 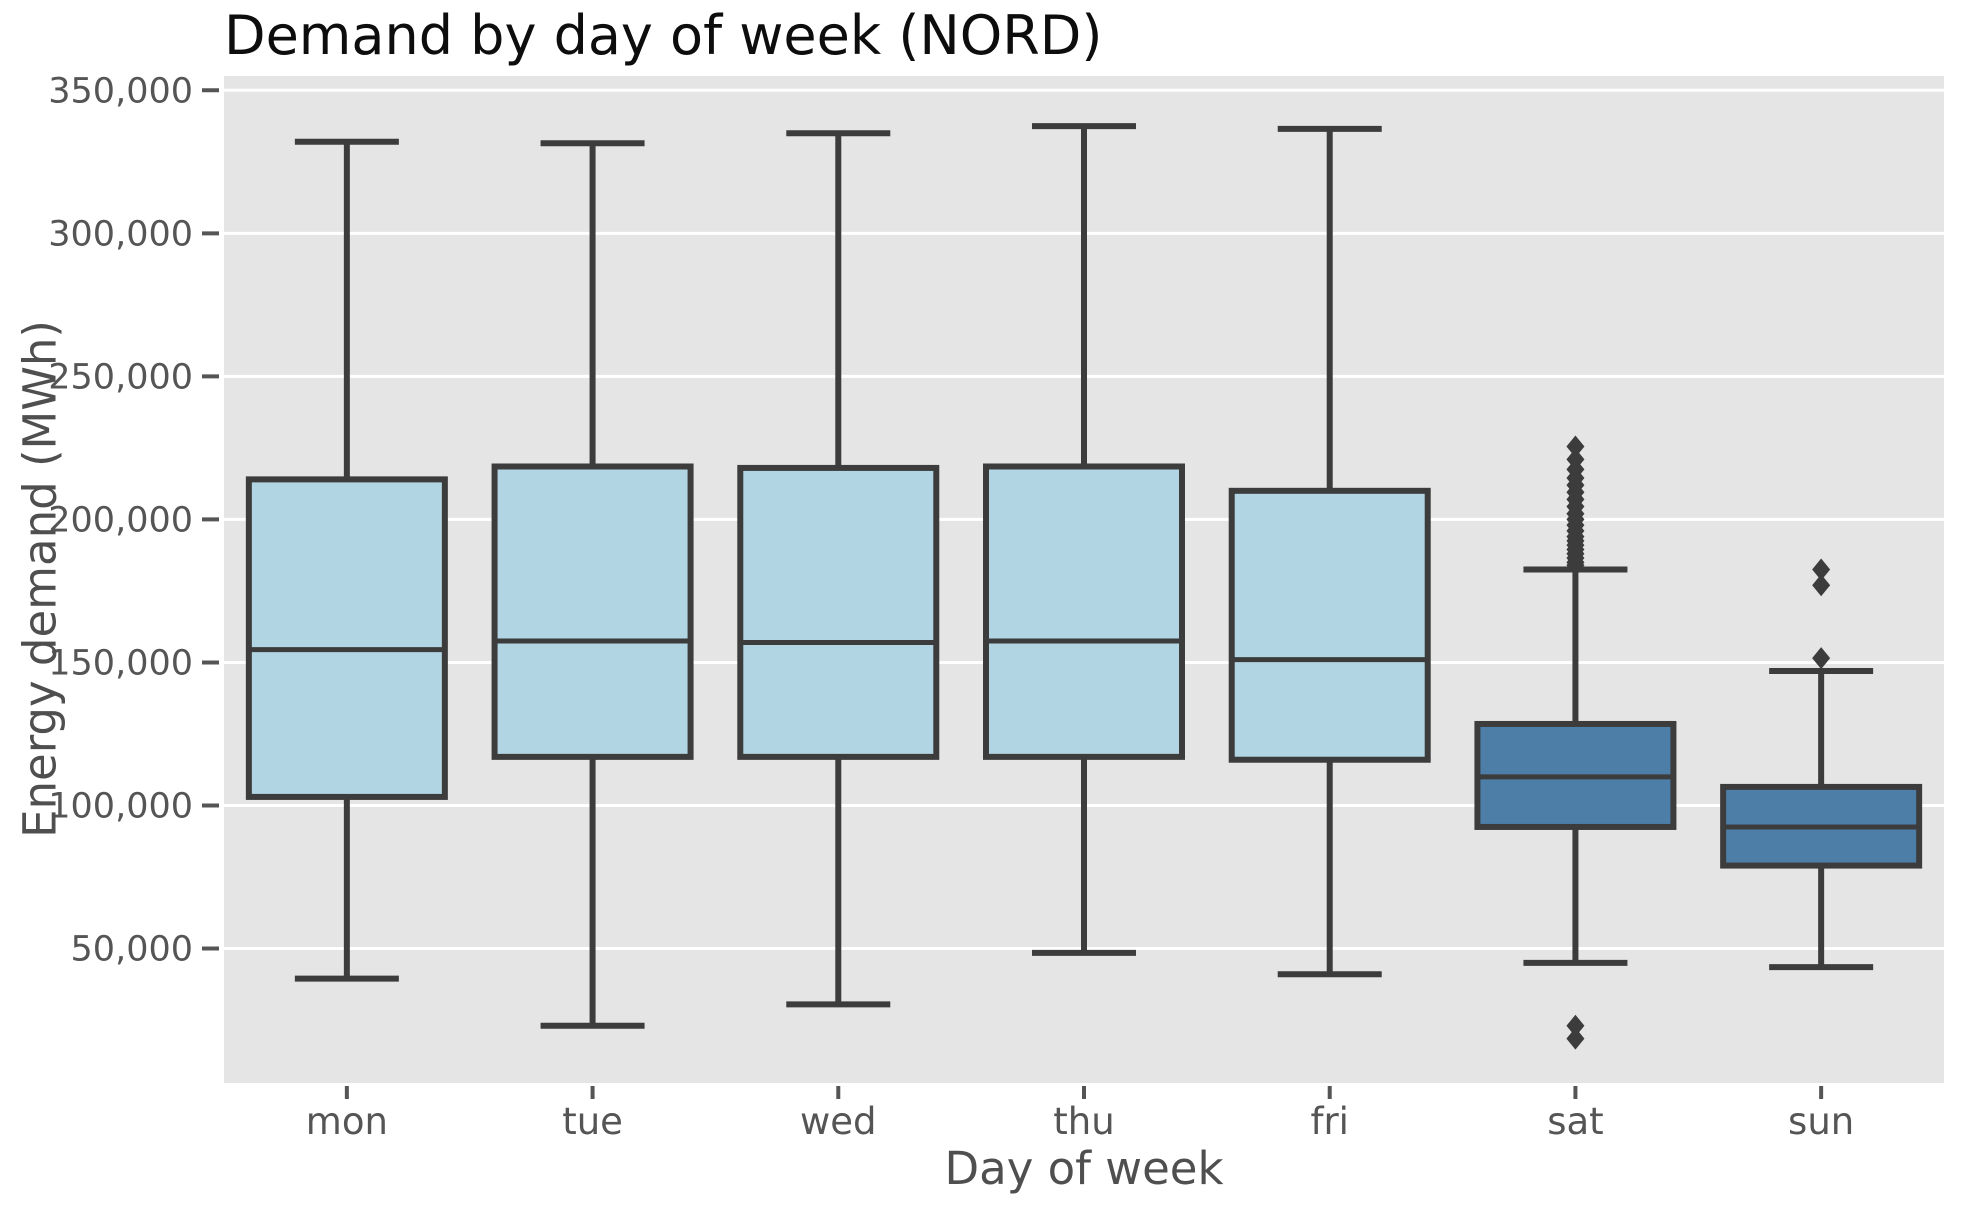 I want to click on chart-title: Demand by day of week (NORD), so click(x=663, y=35).